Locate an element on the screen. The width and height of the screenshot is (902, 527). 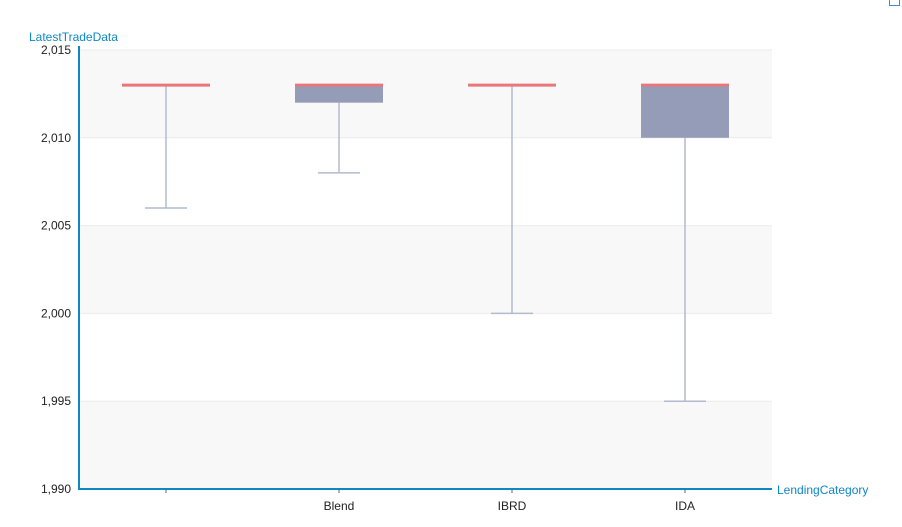
y-tick-label: 1,990 is located at coordinates (56, 489).